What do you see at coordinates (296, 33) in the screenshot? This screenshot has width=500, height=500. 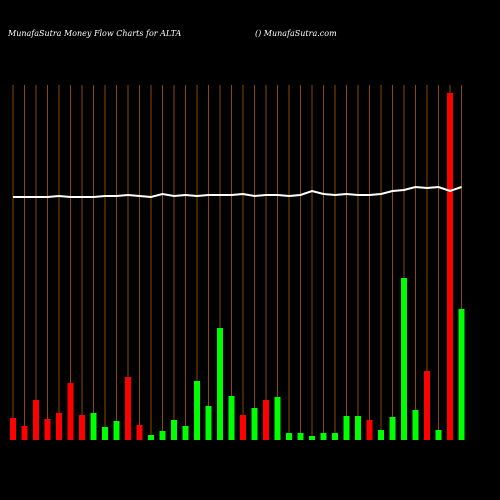 I see `chart-subtitle: () MunafaSutra.com` at bounding box center [296, 33].